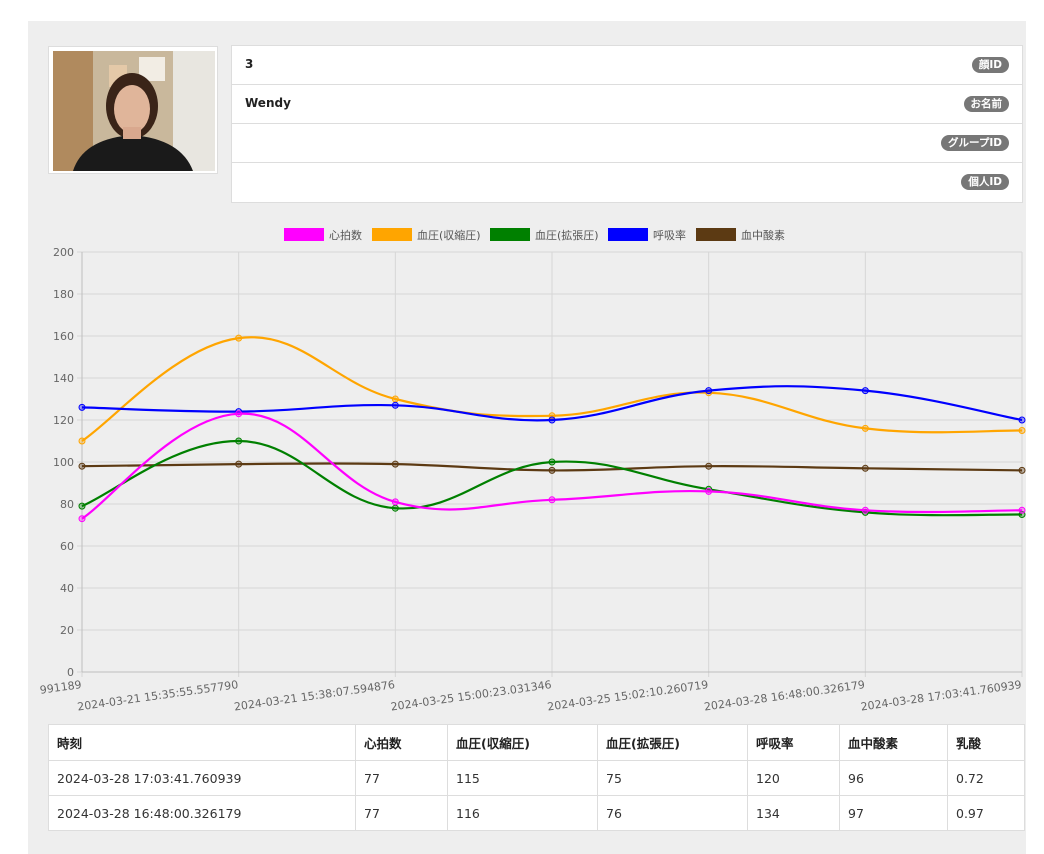 Image resolution: width=1044 pixels, height=854 pixels. Describe the element at coordinates (63, 336) in the screenshot. I see `y-tick-label: 160` at that location.